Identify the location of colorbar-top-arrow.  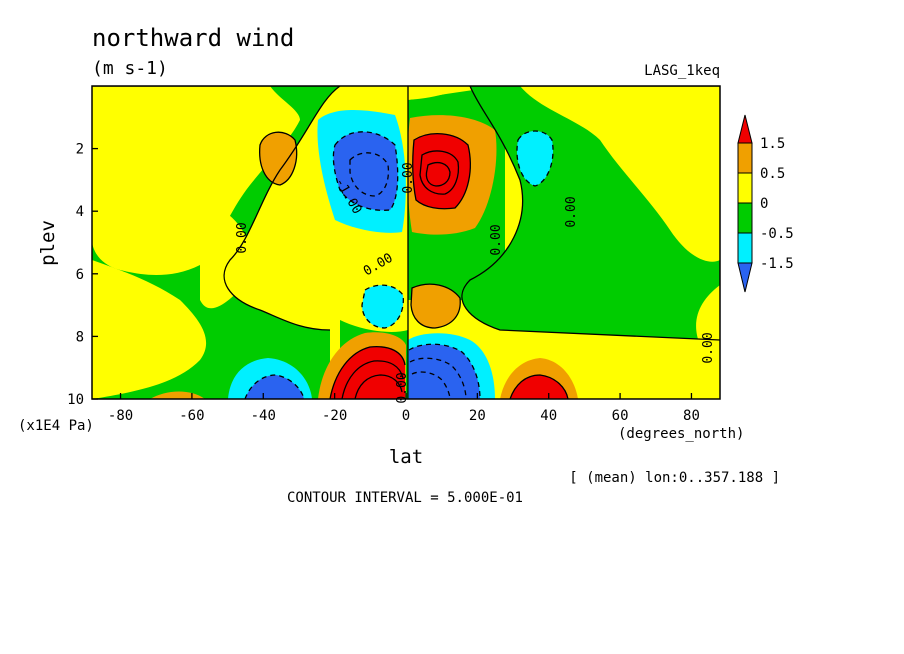
(745, 129).